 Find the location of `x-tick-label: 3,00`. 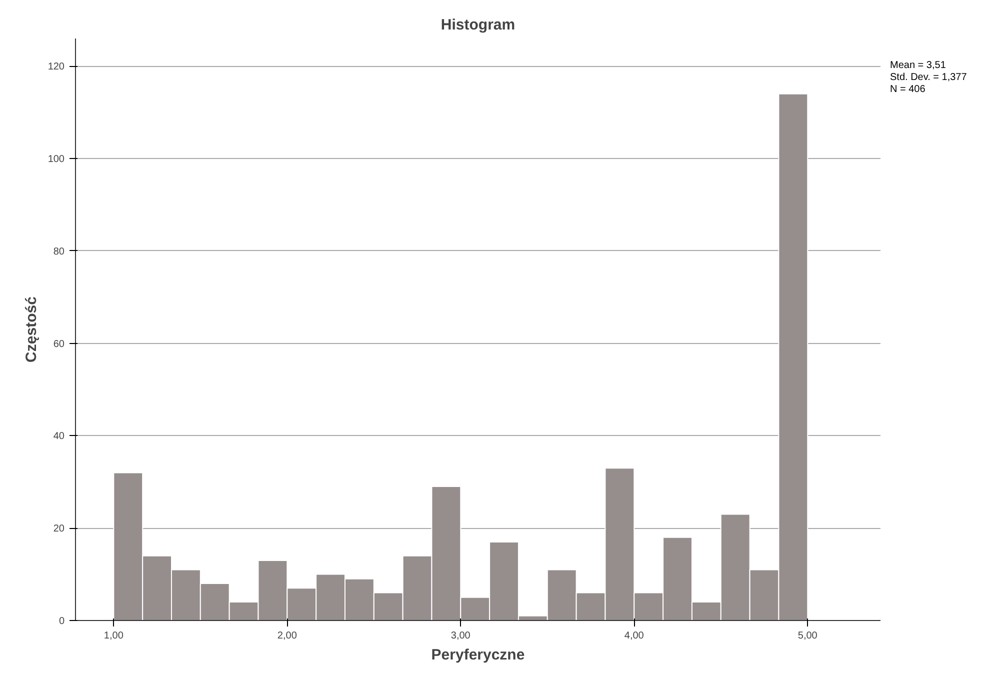

x-tick-label: 3,00 is located at coordinates (460, 636).